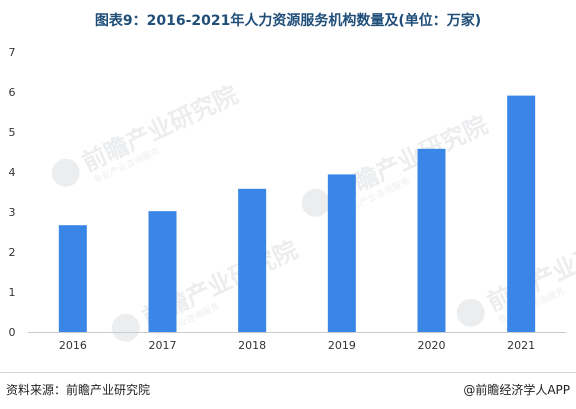 The image size is (576, 409). What do you see at coordinates (162, 271) in the screenshot?
I see `bar-2017` at bounding box center [162, 271].